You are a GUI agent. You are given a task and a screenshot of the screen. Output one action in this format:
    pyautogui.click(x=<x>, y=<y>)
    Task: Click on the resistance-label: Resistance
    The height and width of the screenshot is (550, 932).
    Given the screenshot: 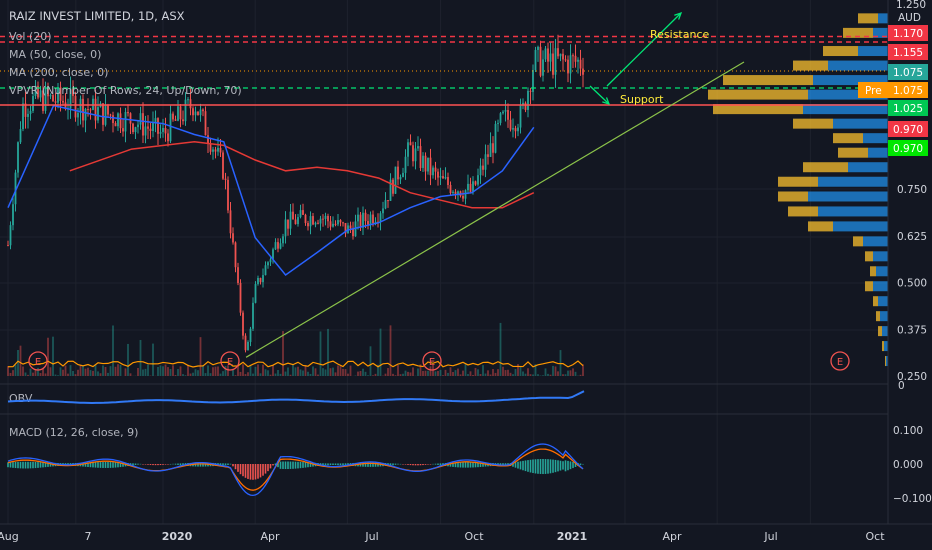 What is the action you would take?
    pyautogui.click(x=680, y=34)
    